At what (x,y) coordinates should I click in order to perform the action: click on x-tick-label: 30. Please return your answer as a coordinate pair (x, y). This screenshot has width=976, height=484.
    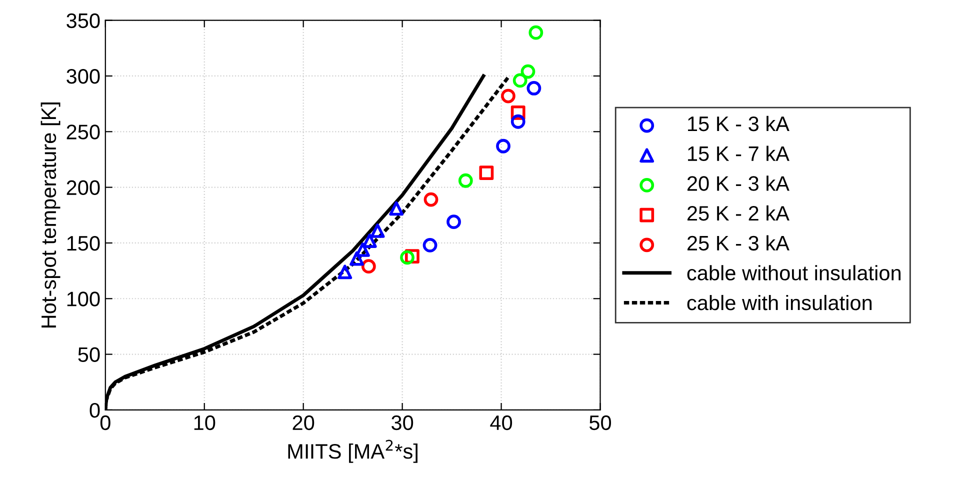
    Looking at the image, I should click on (403, 422).